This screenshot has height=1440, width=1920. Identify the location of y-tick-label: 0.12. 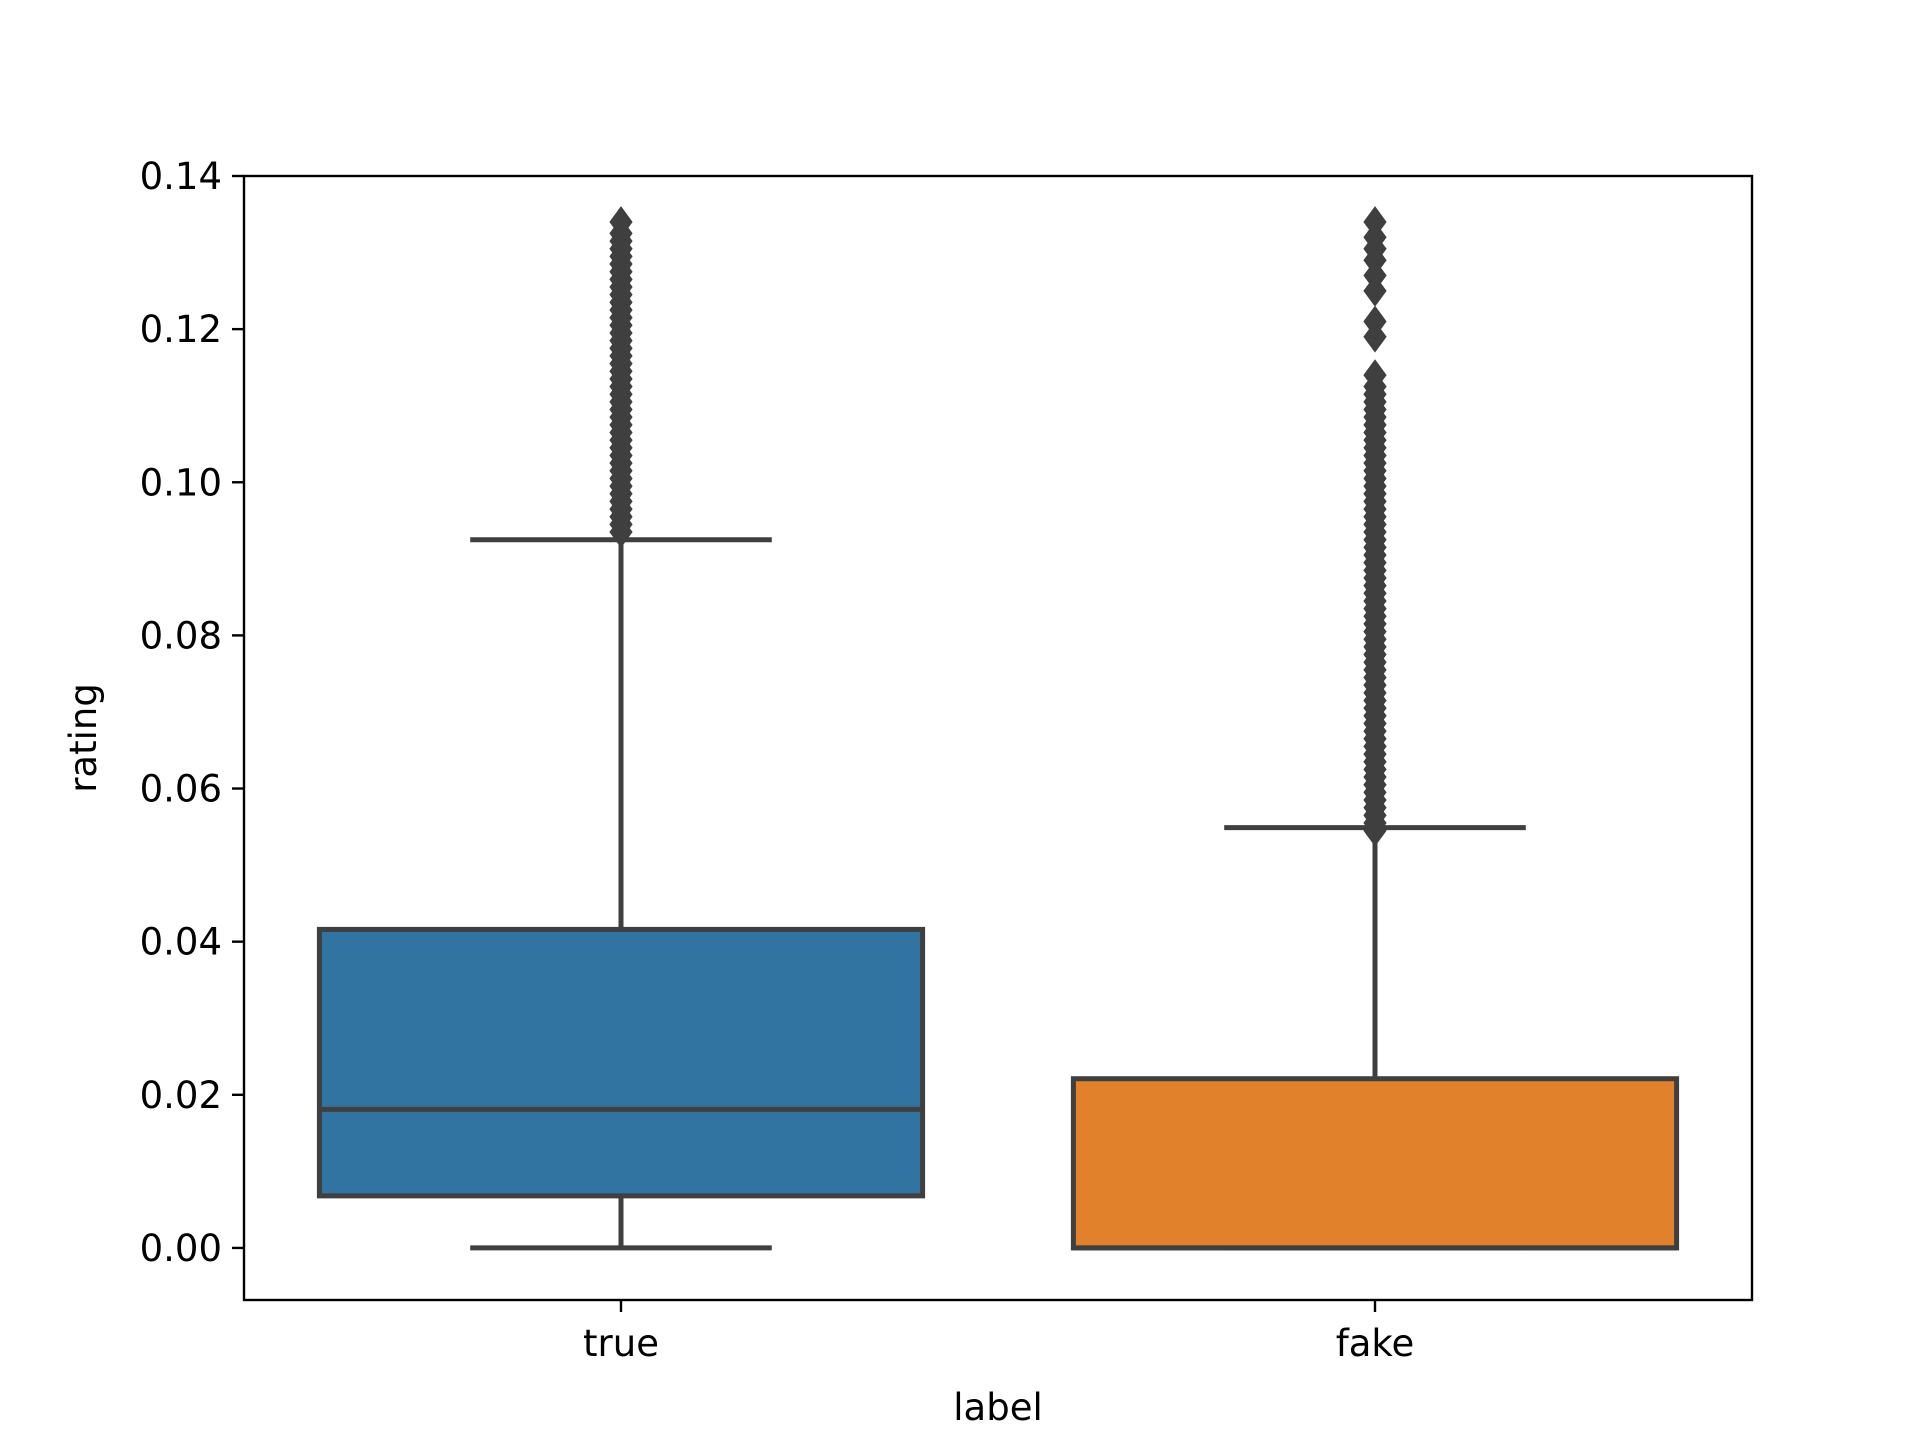
(181, 329).